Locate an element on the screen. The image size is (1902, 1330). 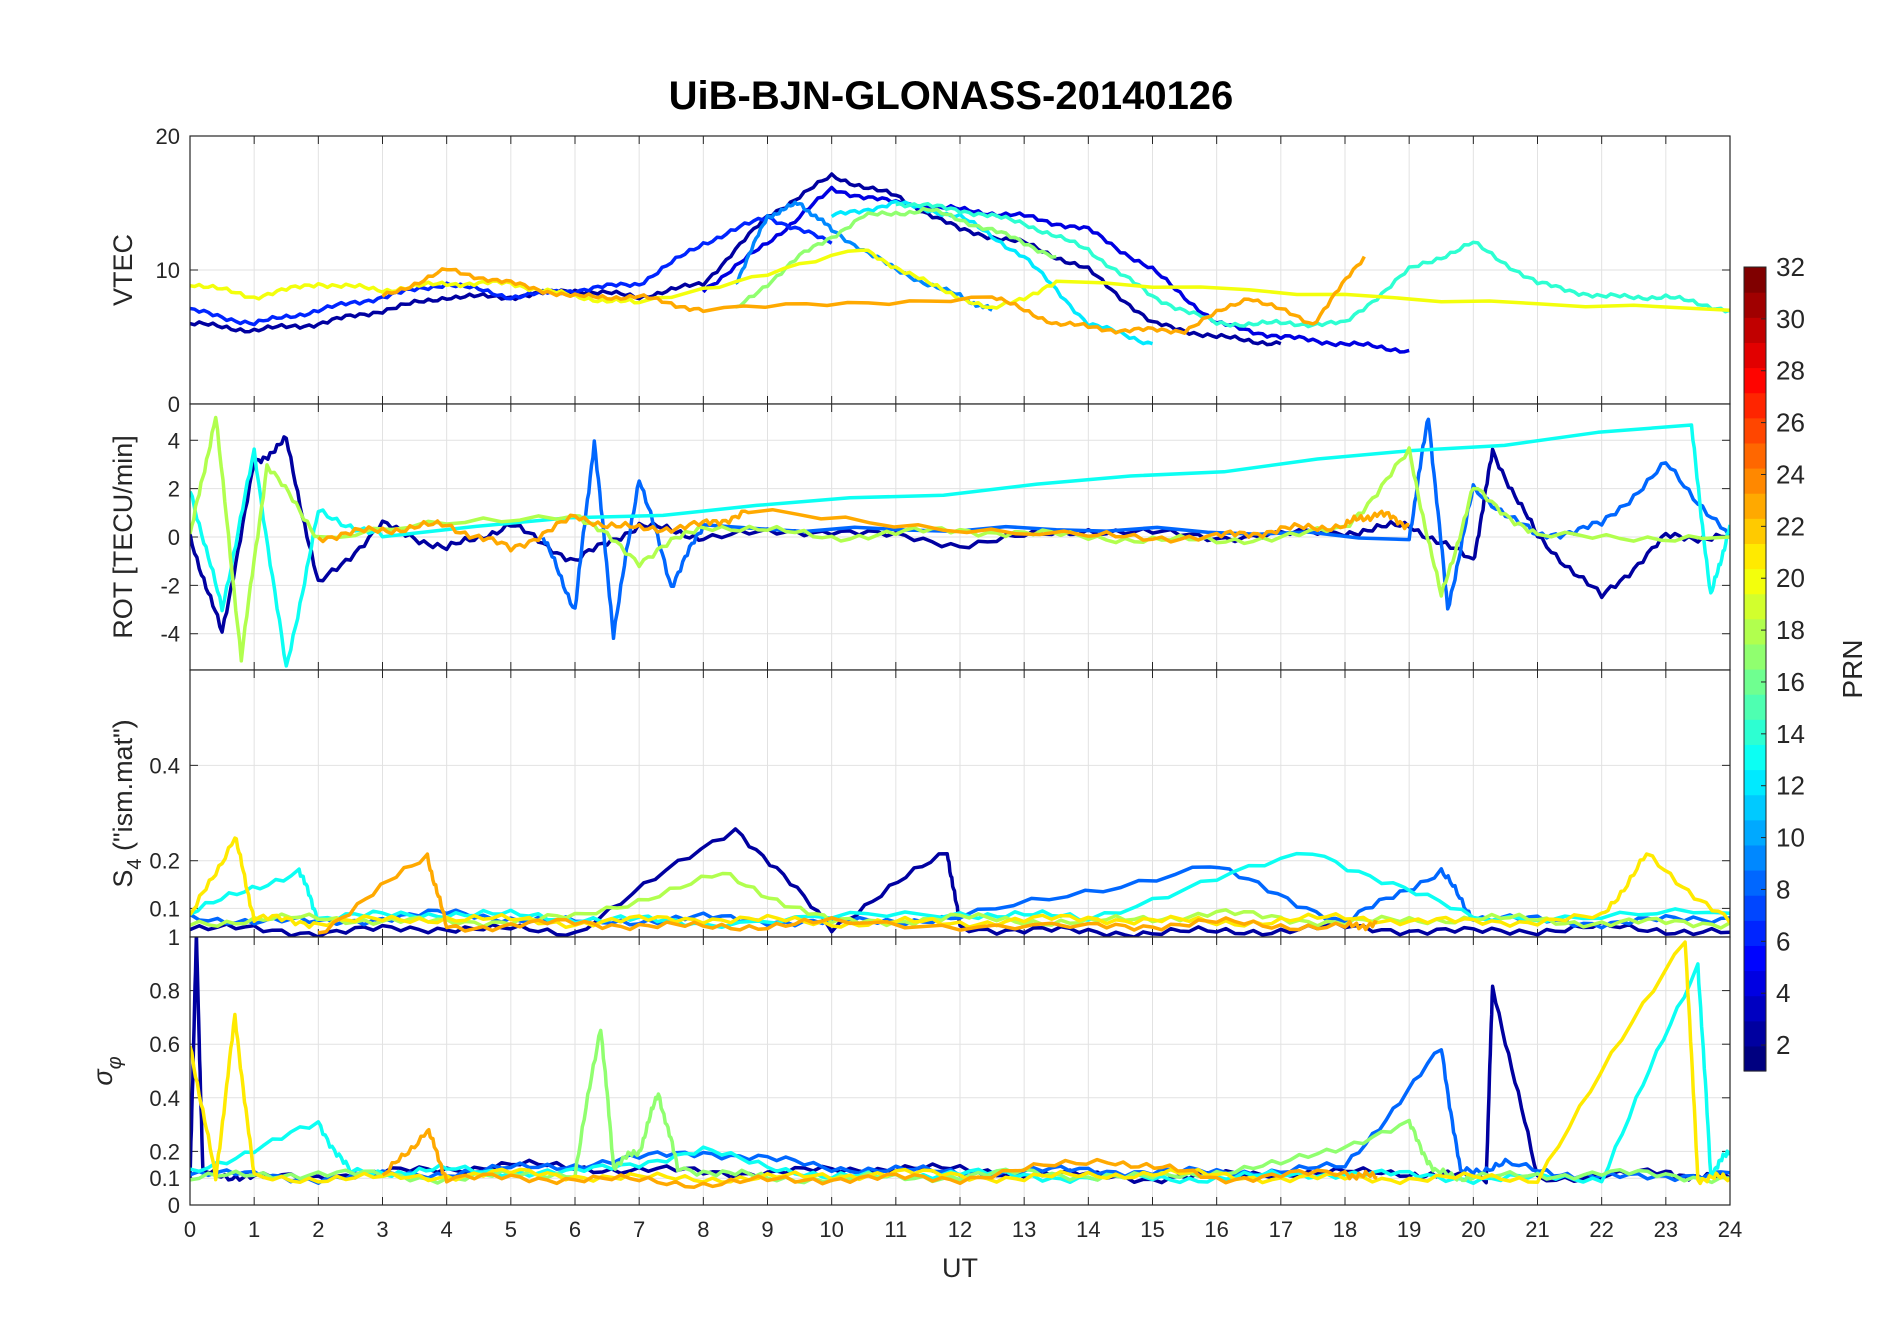
x-tick-label: 5 is located at coordinates (511, 1229).